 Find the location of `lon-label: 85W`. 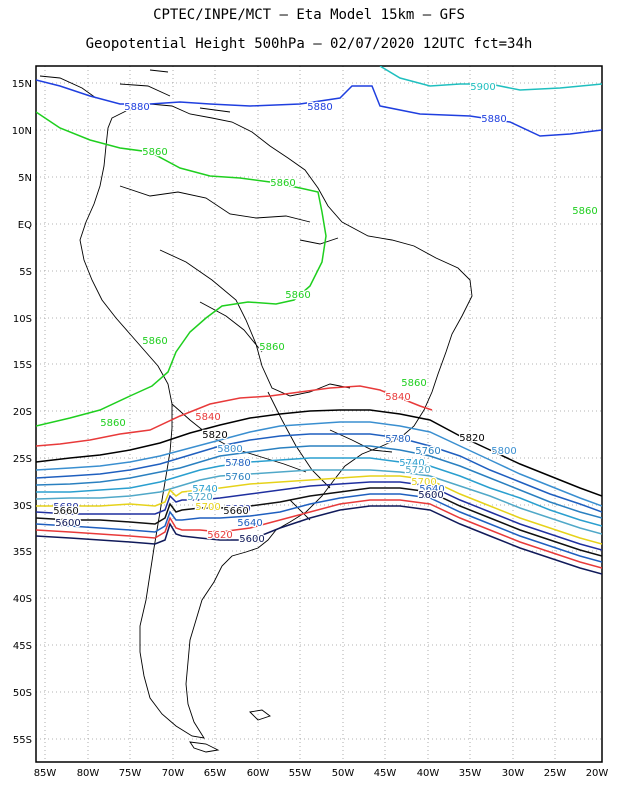

lon-label: 85W is located at coordinates (45, 773).